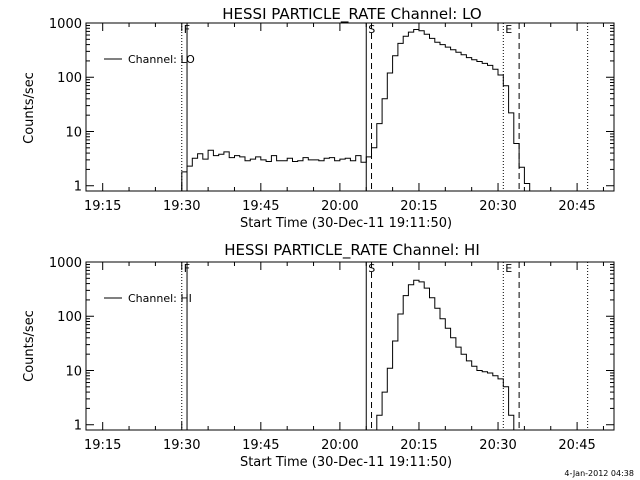 This screenshot has height=480, width=640. What do you see at coordinates (351, 14) in the screenshot?
I see `chart-title: HESSI PARTICLE_RATE Channel: LO` at bounding box center [351, 14].